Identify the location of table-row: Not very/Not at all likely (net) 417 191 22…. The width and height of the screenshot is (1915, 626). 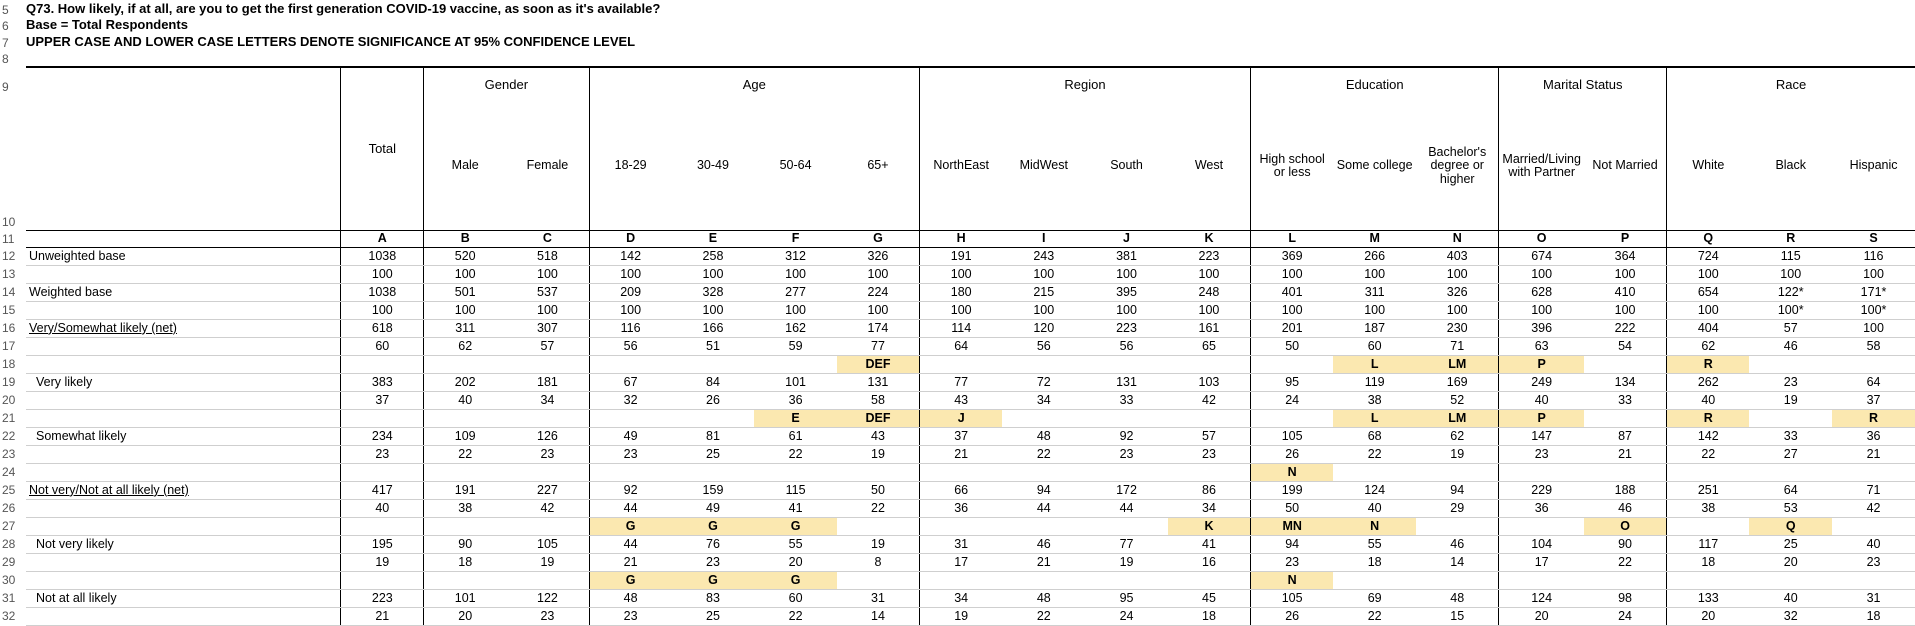
(970, 490).